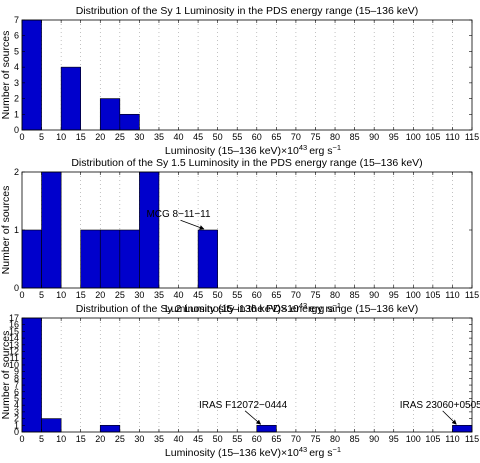 The width and height of the screenshot is (480, 463). I want to click on y-tick-label: 16, so click(14, 325).